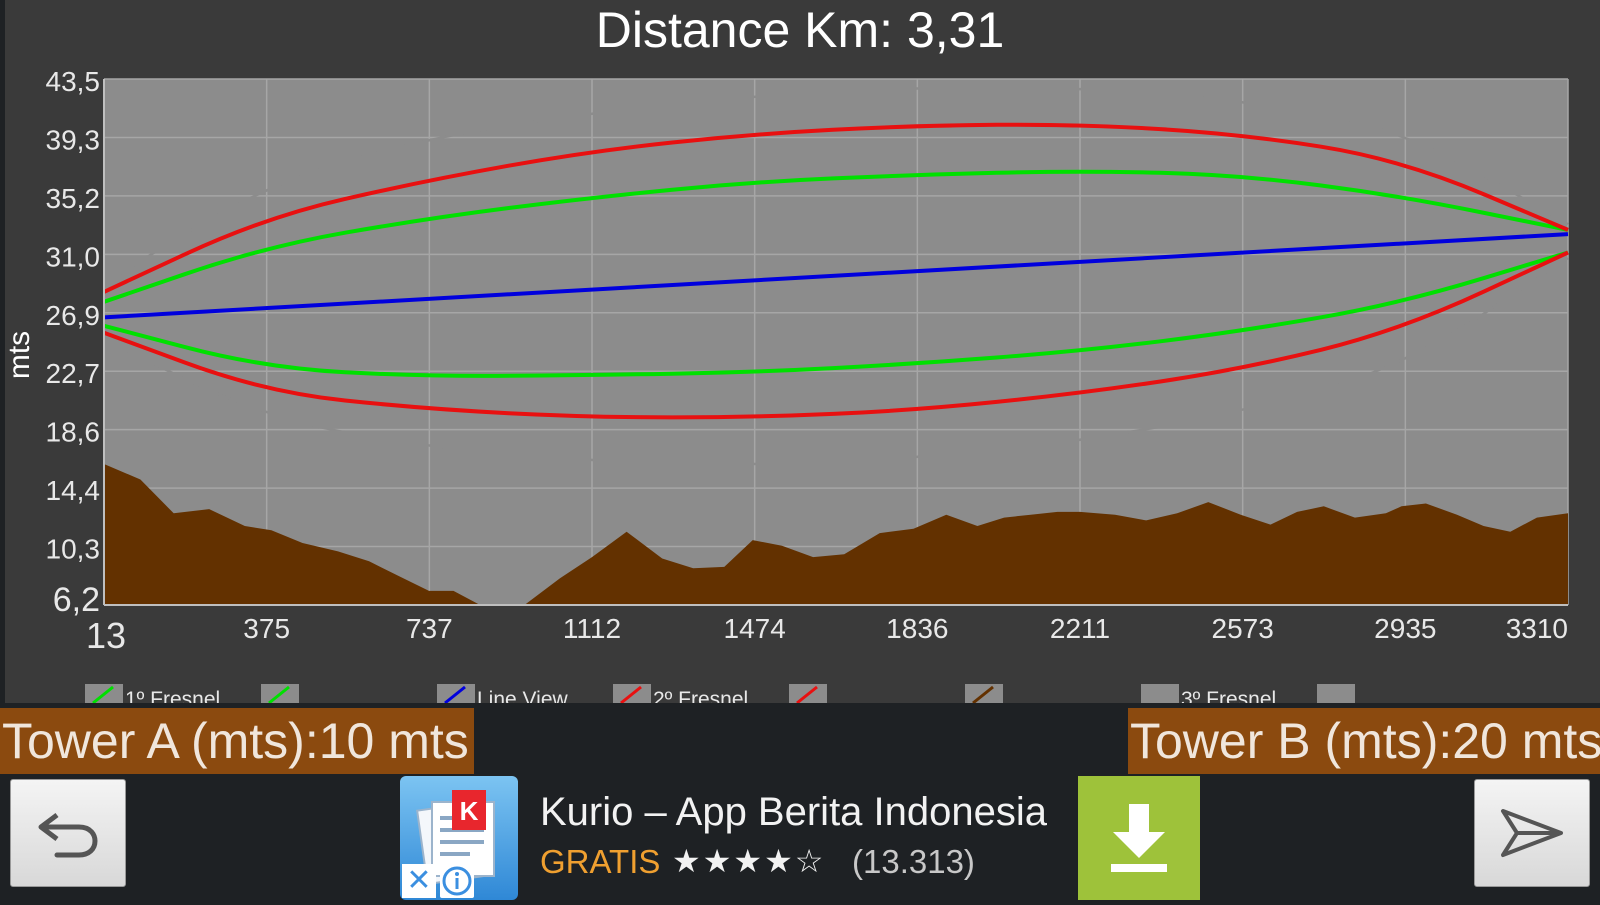 The image size is (1600, 905). What do you see at coordinates (794, 812) in the screenshot?
I see `ad-title: Kurio – App Berita Indonesia` at bounding box center [794, 812].